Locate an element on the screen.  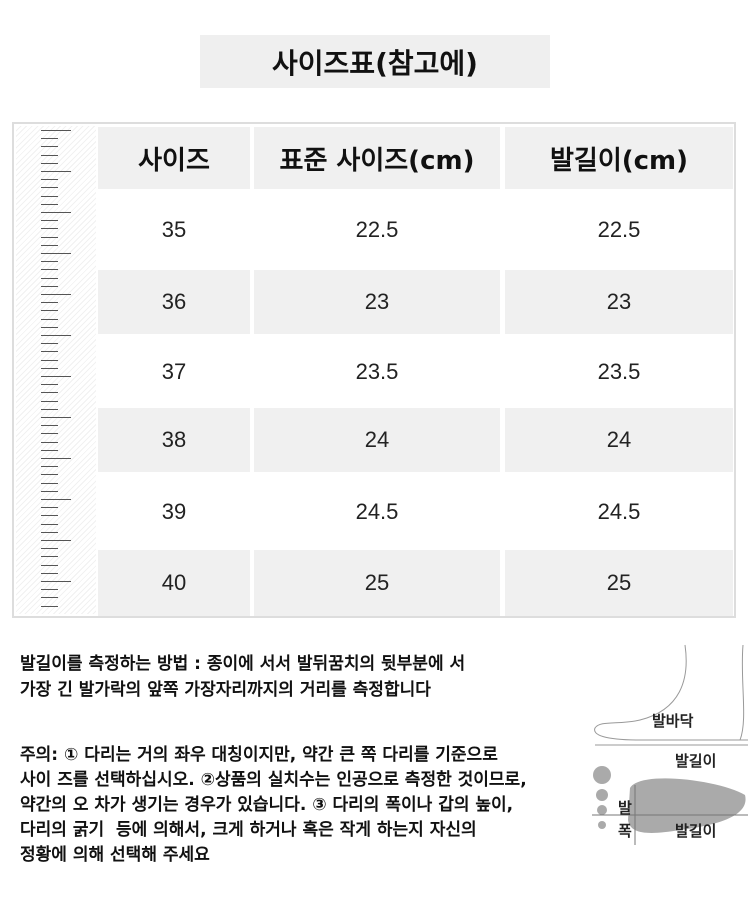
cell-size: 38 is located at coordinates (174, 440).